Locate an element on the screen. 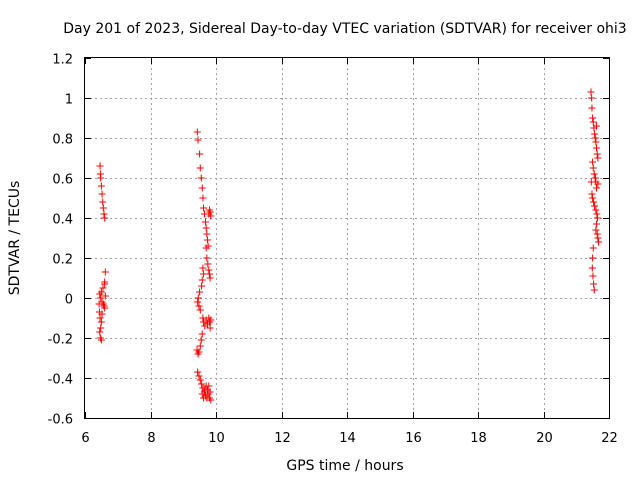 This screenshot has height=480, width=640. x-tick-label: 20 is located at coordinates (544, 438).